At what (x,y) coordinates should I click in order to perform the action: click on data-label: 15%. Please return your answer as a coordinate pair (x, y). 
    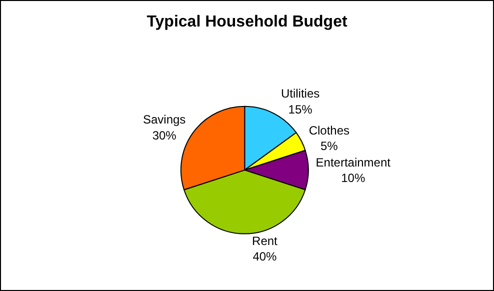
    Looking at the image, I should click on (300, 109).